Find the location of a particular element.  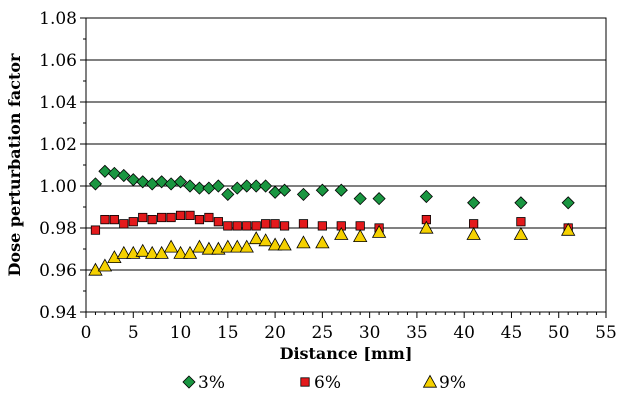

legend-marker-square is located at coordinates (305, 382).